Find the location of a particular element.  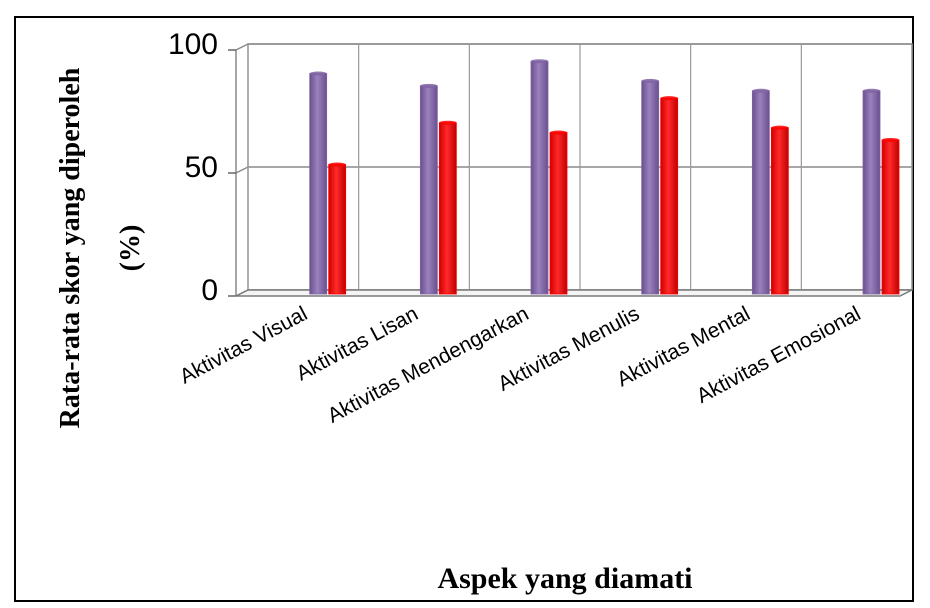

y-tick-label: 0 is located at coordinates (209, 290).